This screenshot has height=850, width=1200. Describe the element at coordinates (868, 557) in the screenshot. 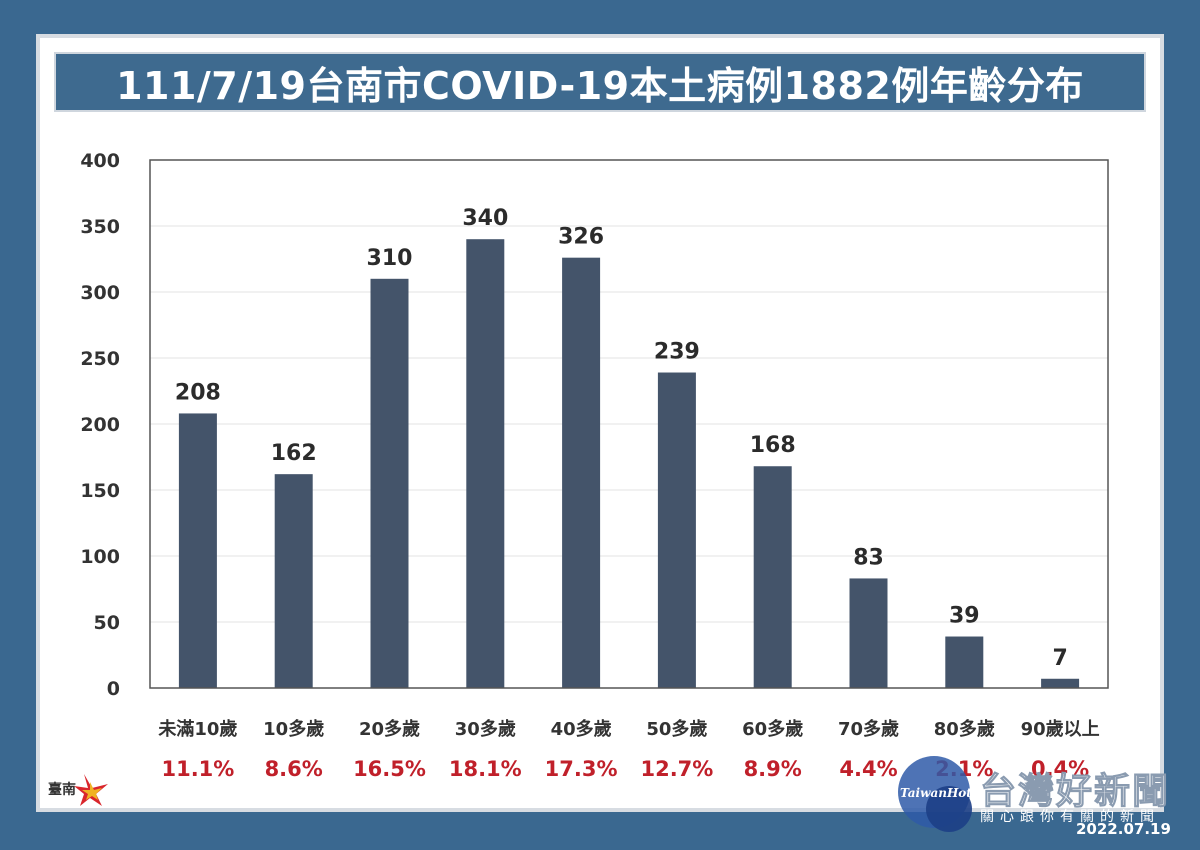

I see `bar-value-label: 83` at that location.